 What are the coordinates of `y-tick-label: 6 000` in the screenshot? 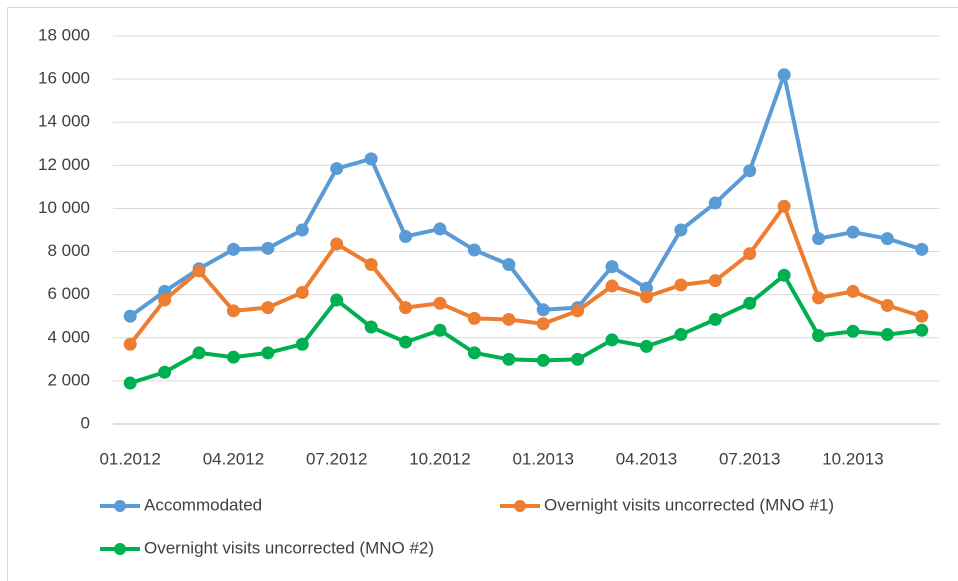 It's located at (68, 293).